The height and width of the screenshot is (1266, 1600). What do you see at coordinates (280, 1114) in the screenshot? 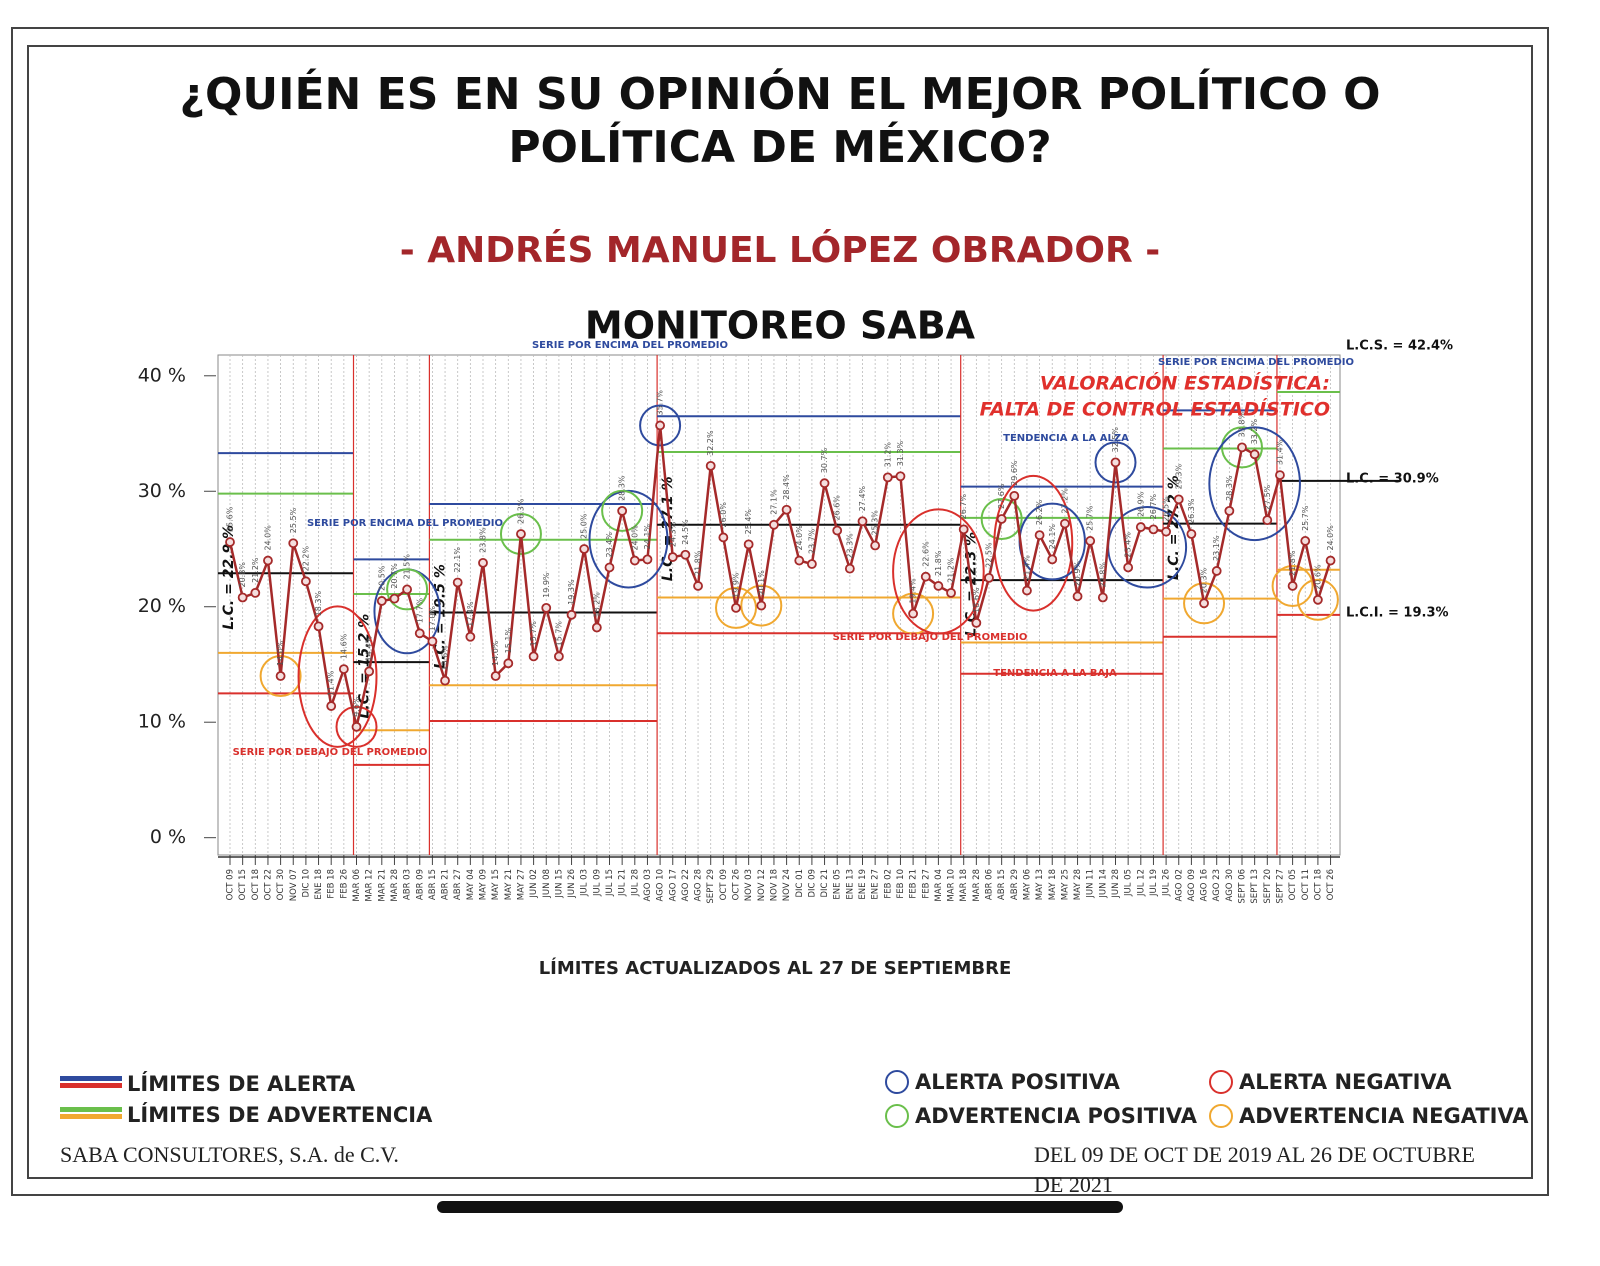
I see `legend-label: LÍMITES DE ADVERTENCIA` at bounding box center [280, 1114].